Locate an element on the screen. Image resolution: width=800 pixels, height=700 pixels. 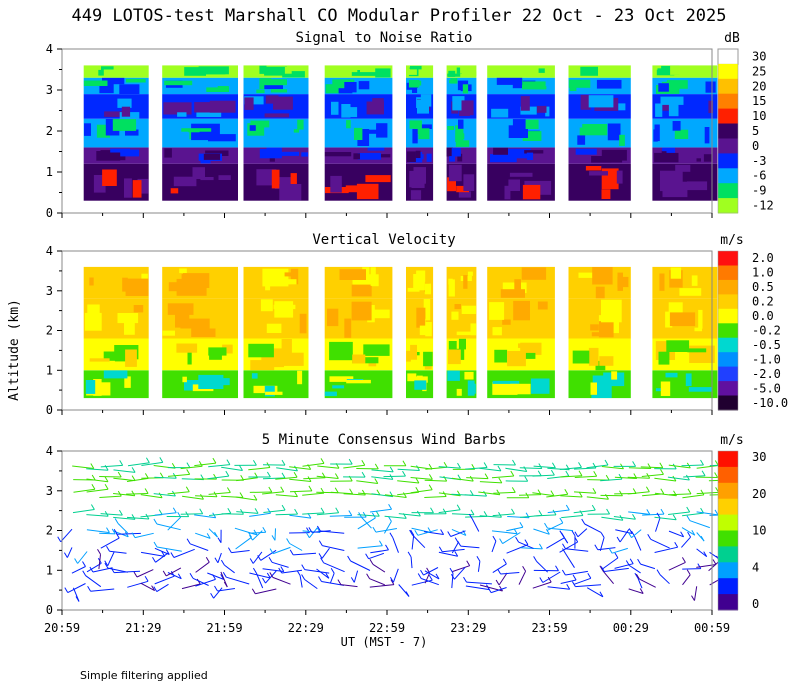
colorbar-label: 0.0 is located at coordinates (763, 316).